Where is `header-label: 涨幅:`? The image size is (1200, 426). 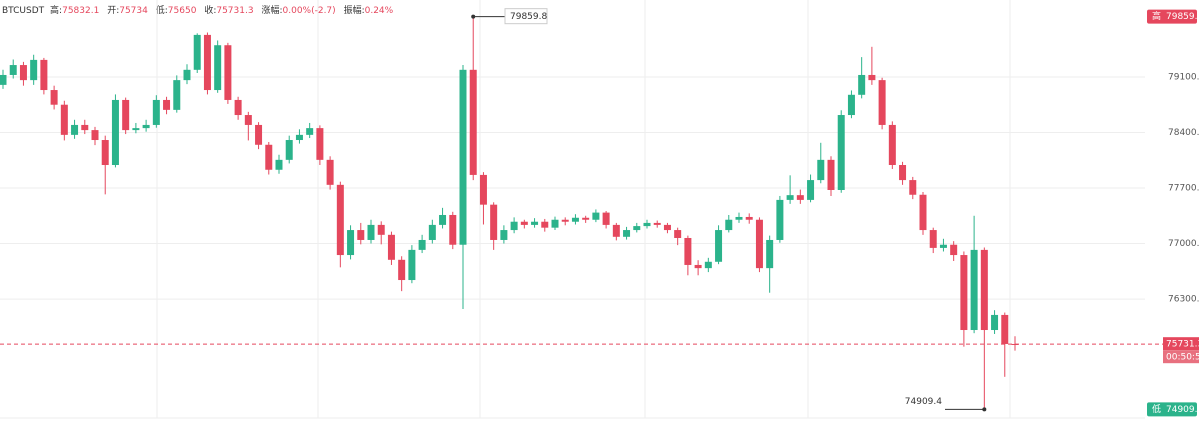 header-label: 涨幅: is located at coordinates (271, 10).